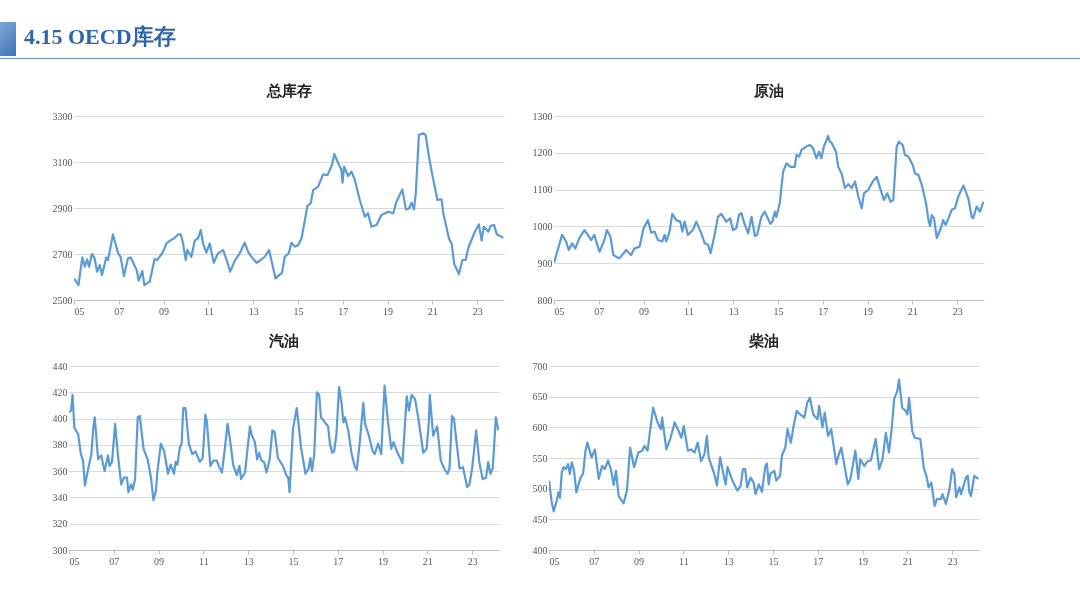 This screenshot has height=608, width=1080. I want to click on y-tick-label: 300, so click(60, 550).